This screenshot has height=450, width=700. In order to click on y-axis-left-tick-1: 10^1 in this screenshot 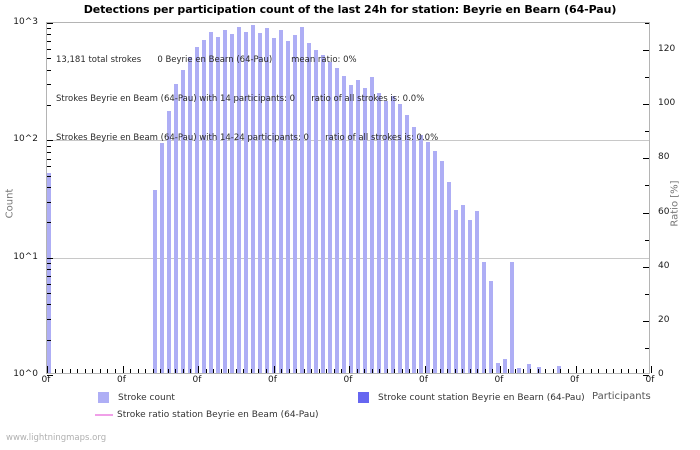, I will do `click(25, 256)`.